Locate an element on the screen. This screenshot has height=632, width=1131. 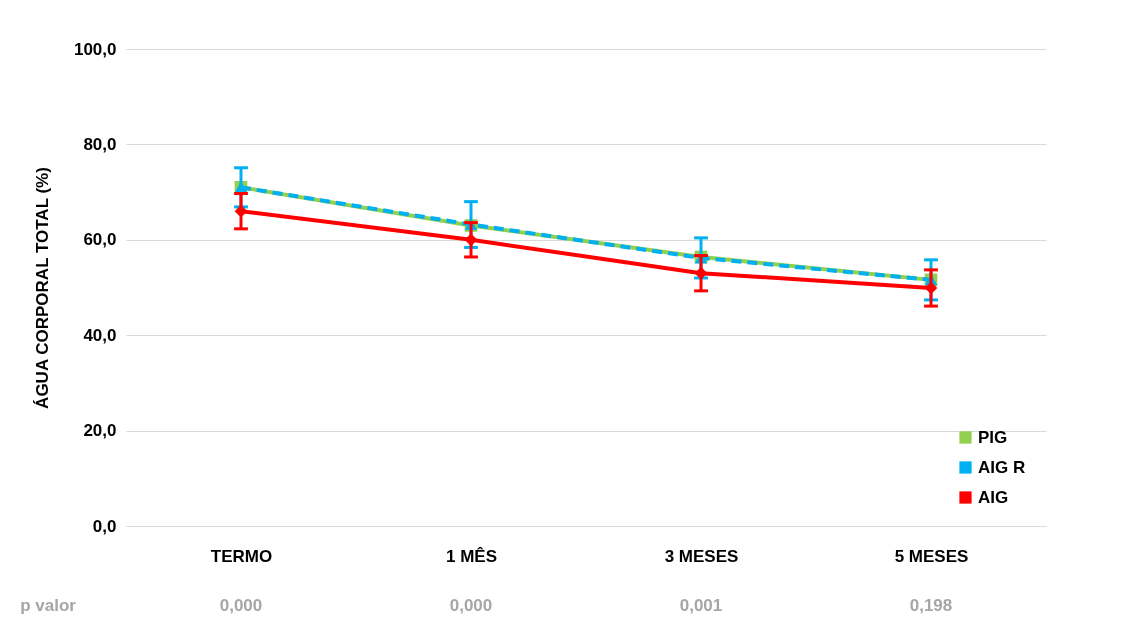
y-tick-label: 20,0 is located at coordinates (100, 431).